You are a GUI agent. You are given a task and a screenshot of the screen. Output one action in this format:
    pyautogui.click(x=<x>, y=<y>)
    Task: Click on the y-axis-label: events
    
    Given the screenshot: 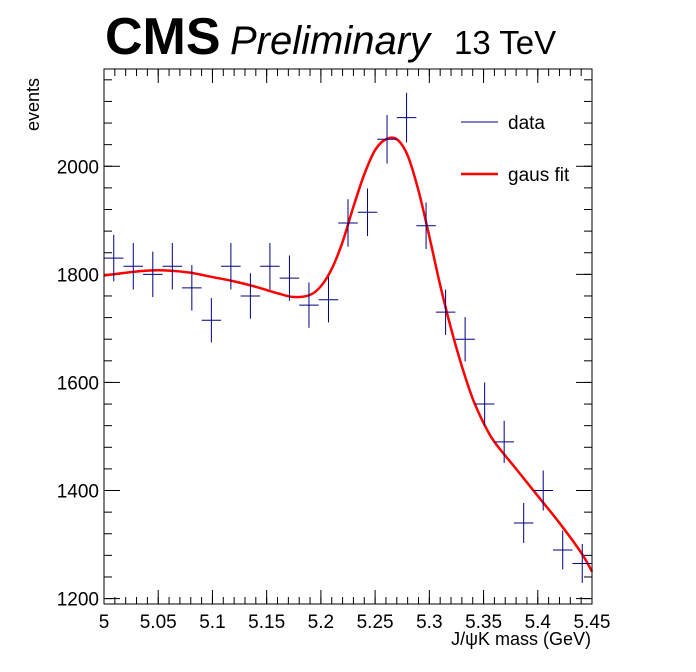 What is the action you would take?
    pyautogui.click(x=33, y=104)
    